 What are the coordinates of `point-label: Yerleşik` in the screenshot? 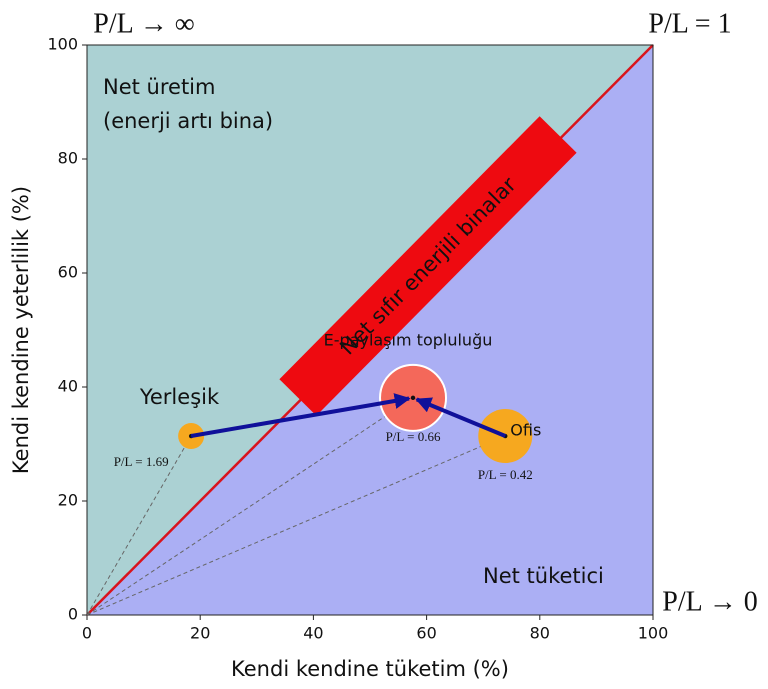 It's located at (179, 397).